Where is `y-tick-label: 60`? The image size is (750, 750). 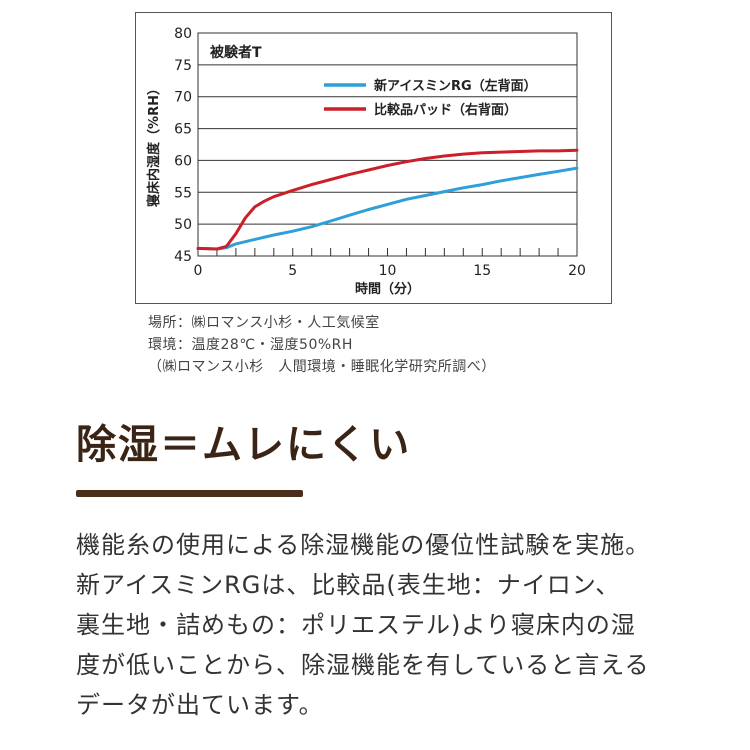 y-tick-label: 60 is located at coordinates (183, 161).